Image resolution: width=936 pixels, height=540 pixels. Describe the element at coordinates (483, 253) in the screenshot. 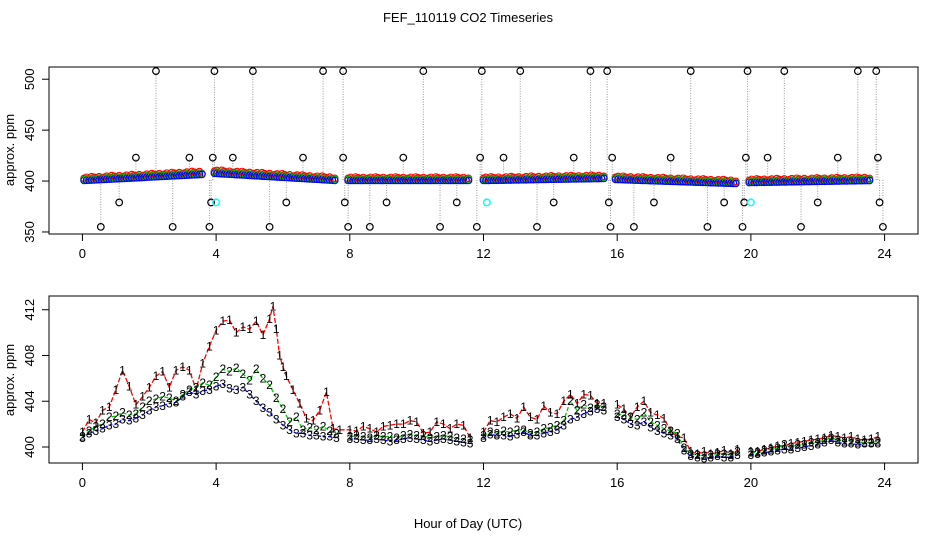

I see `top-x-tick-label: 12` at that location.